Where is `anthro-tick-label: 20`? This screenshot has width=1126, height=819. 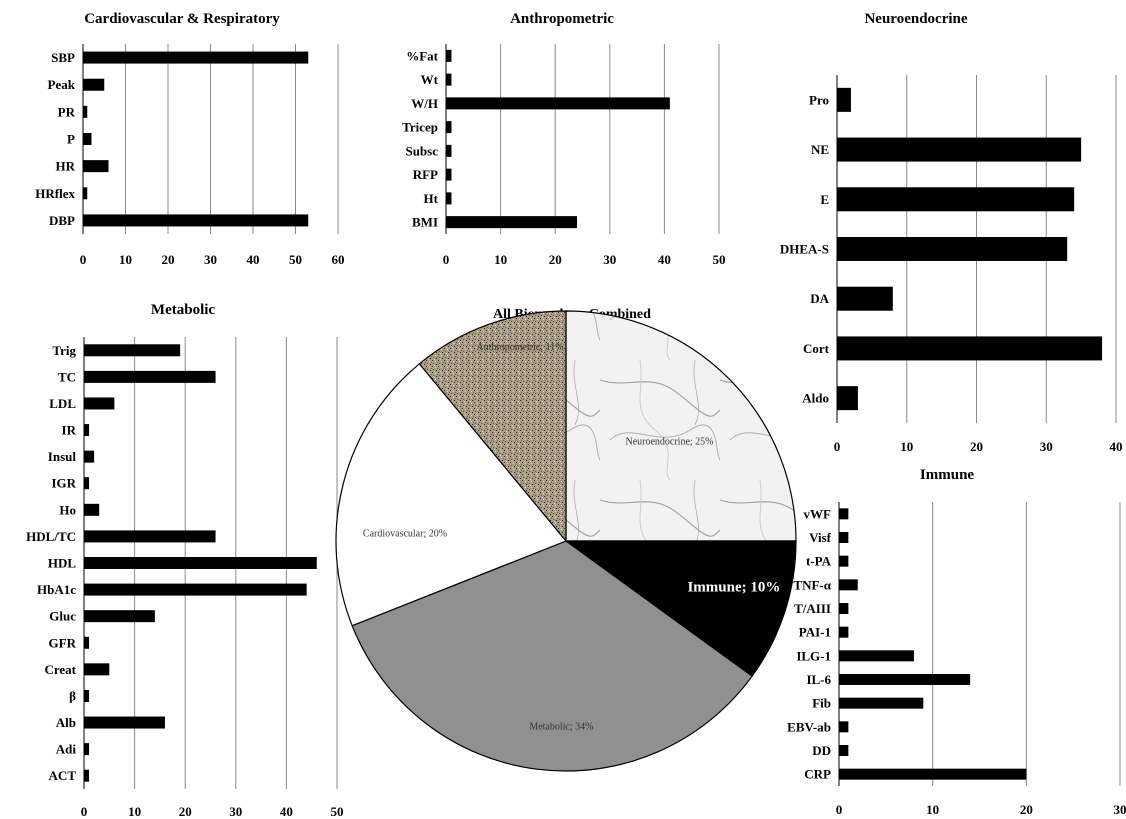 anthro-tick-label: 20 is located at coordinates (555, 259).